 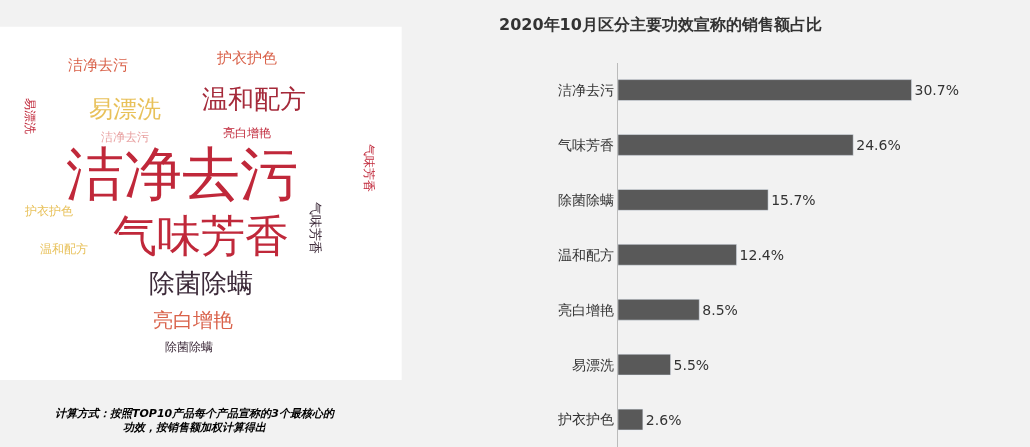 I want to click on y-tick-label: 护衣护色, so click(x=586, y=419).